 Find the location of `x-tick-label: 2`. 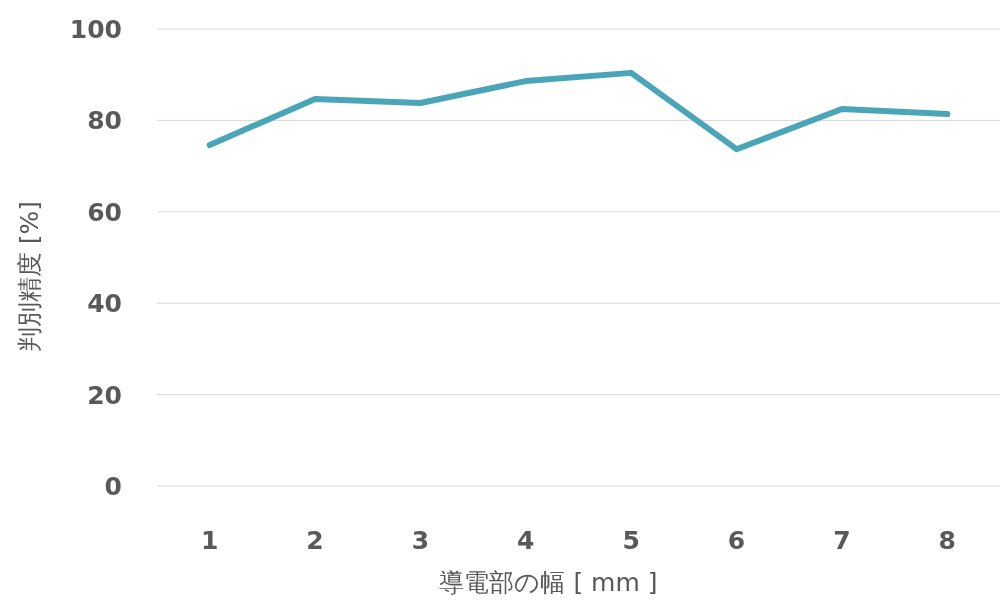

x-tick-label: 2 is located at coordinates (315, 540).